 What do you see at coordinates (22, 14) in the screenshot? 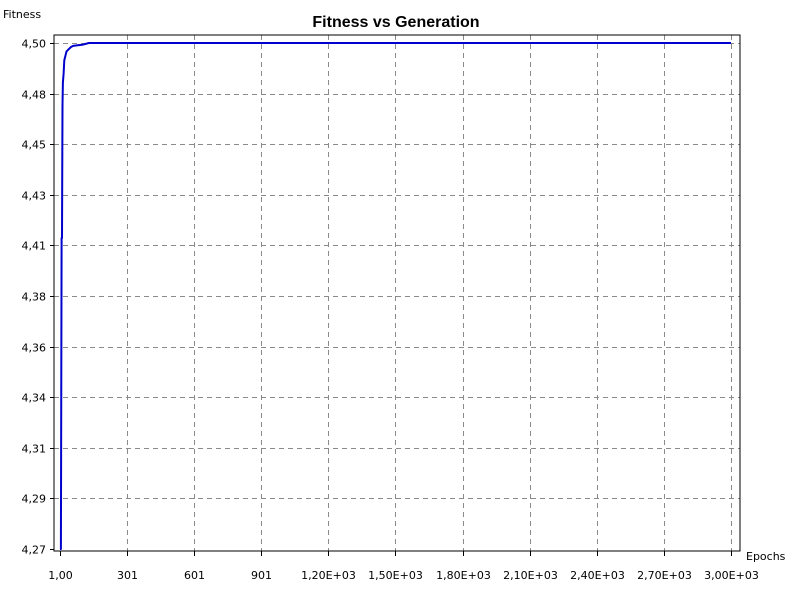
I see `y-axis-title: Fitness` at bounding box center [22, 14].